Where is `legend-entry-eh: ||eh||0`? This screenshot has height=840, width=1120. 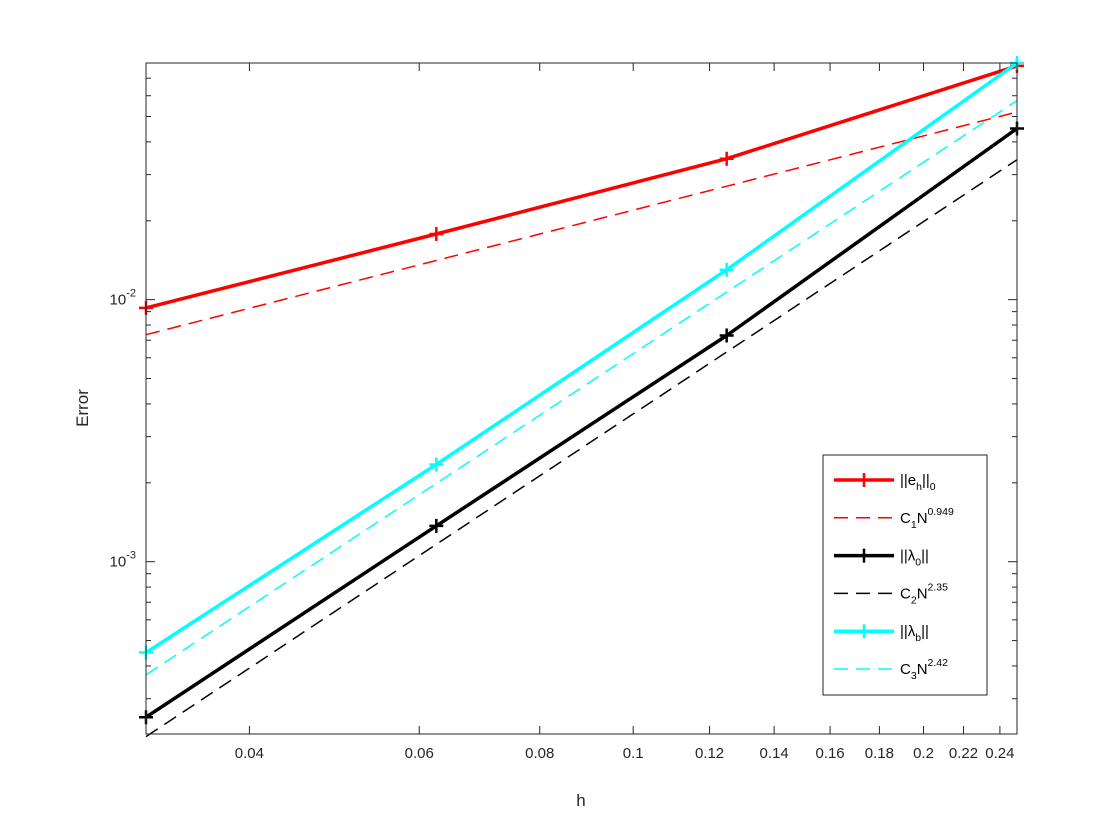 legend-entry-eh: ||eh||0 is located at coordinates (885, 482).